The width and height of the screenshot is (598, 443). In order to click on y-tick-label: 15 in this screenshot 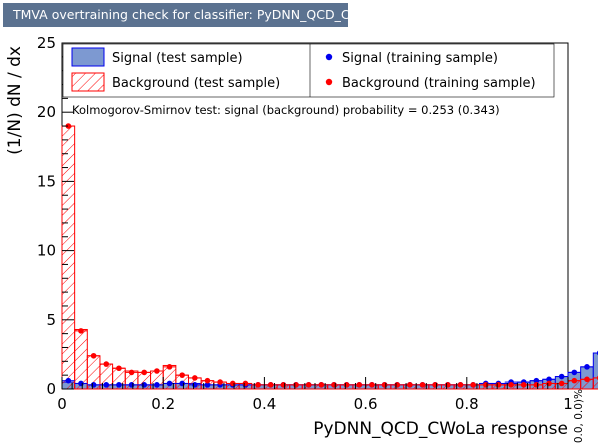, I will do `click(46, 181)`.